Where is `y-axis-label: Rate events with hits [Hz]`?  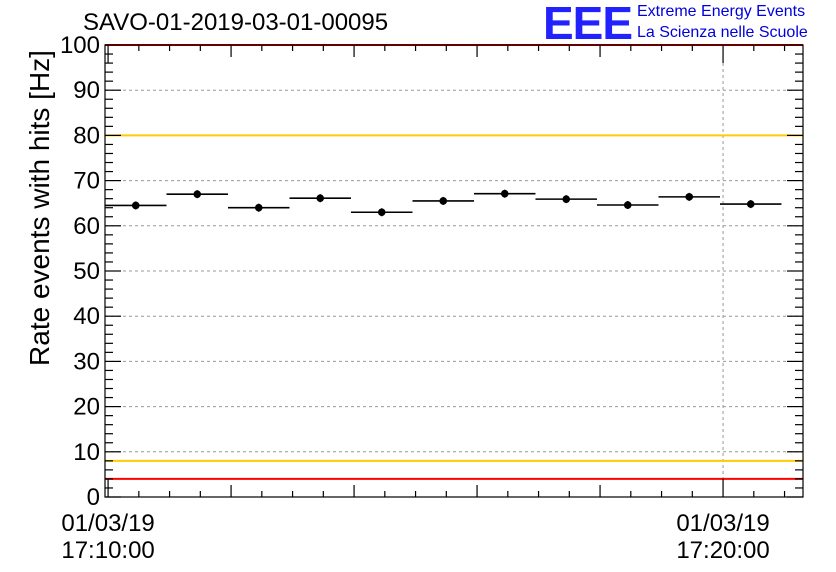 y-axis-label: Rate events with hits [Hz] is located at coordinates (39, 208).